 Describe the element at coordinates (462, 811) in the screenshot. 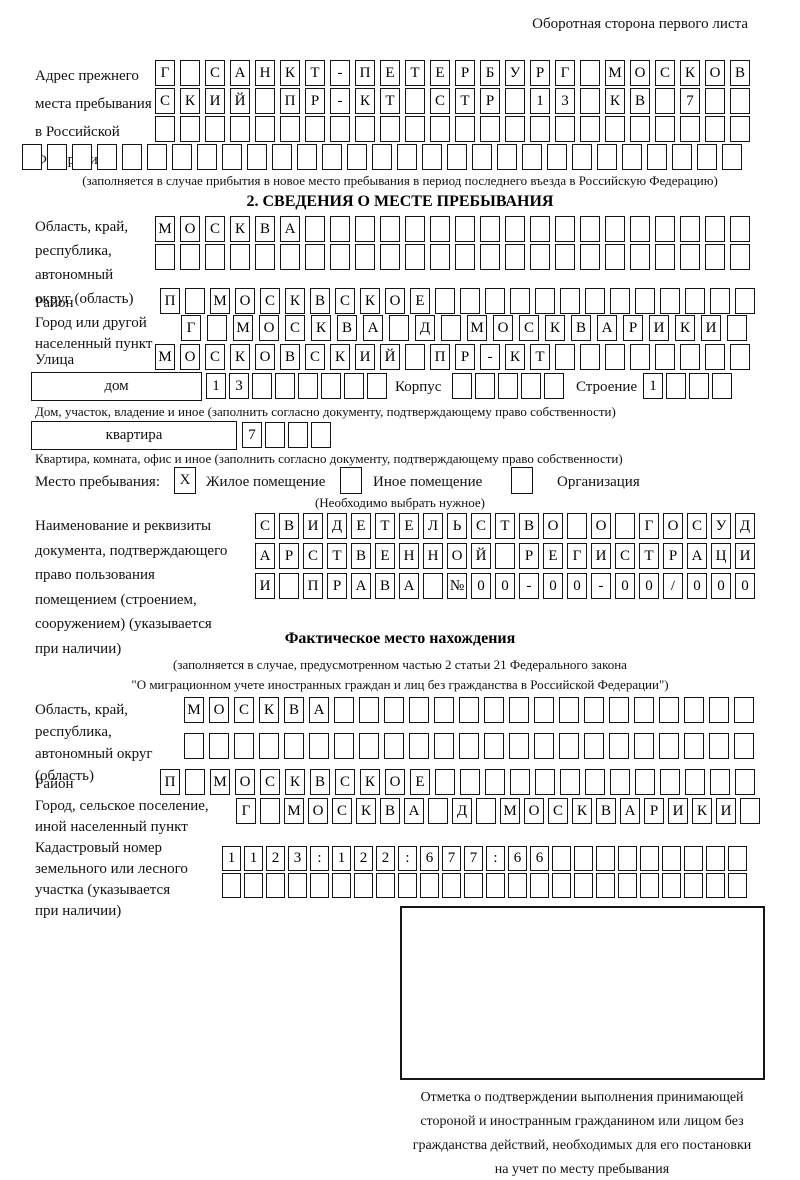

I see `char-box: Д` at that location.